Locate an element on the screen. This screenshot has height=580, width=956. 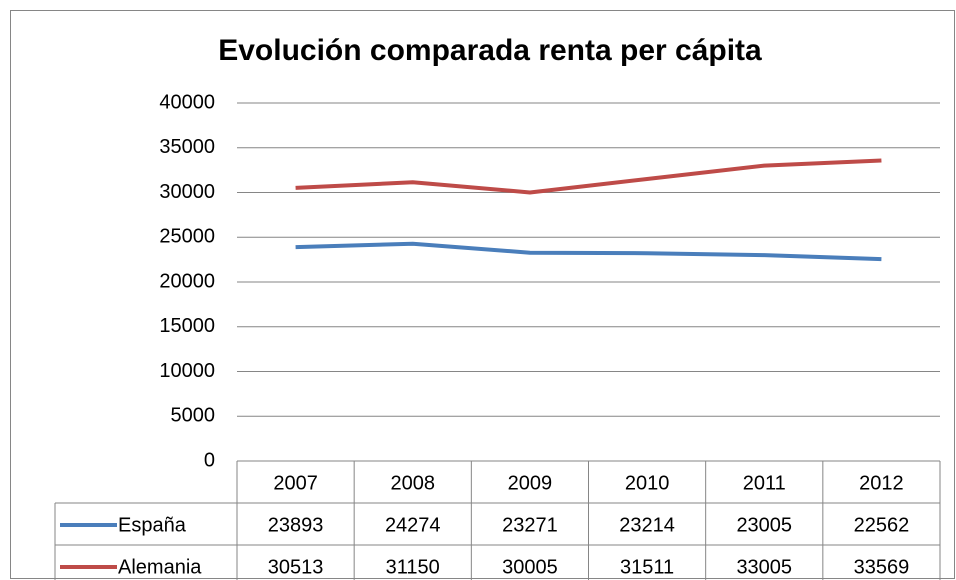
table-value: 24274 is located at coordinates (413, 525).